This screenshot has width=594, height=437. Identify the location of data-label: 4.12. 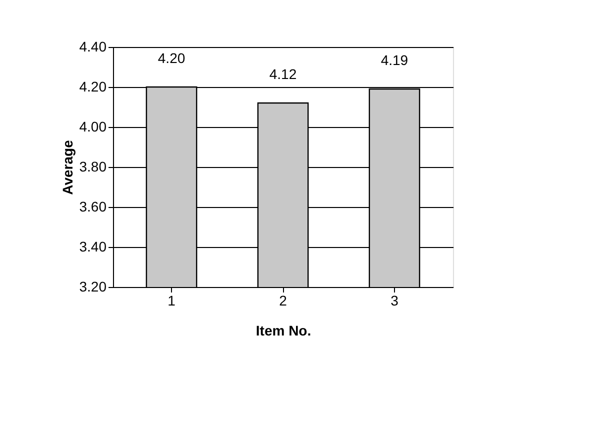
(283, 74).